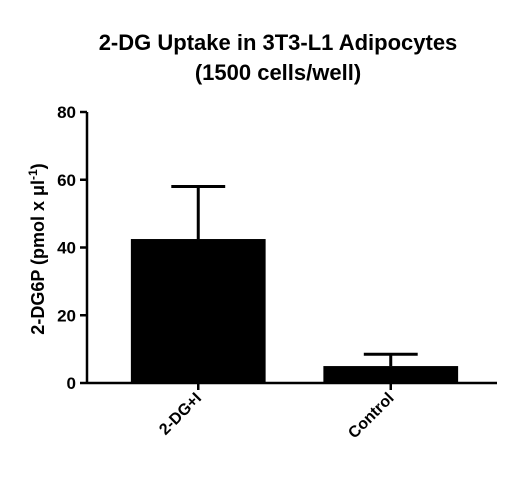 Image resolution: width=516 pixels, height=481 pixels. What do you see at coordinates (180, 414) in the screenshot?
I see `x-tick-label: 2-DG+I` at bounding box center [180, 414].